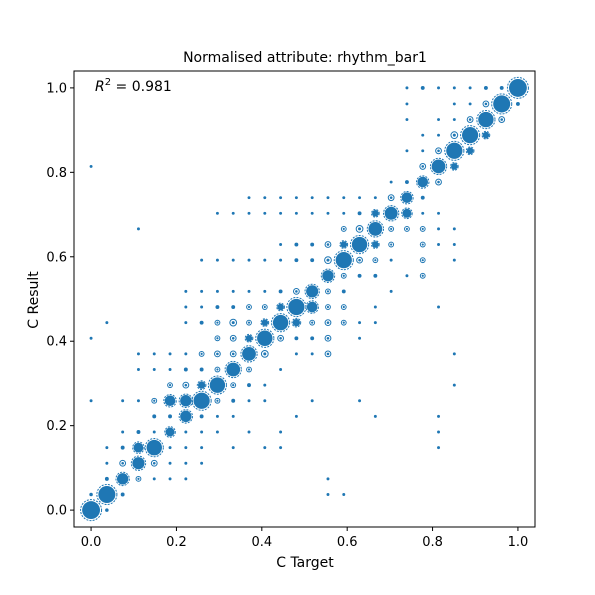 This screenshot has height=595, width=595. I want to click on chart-title: Normalised attribute: rhythm_bar1, so click(305, 58).